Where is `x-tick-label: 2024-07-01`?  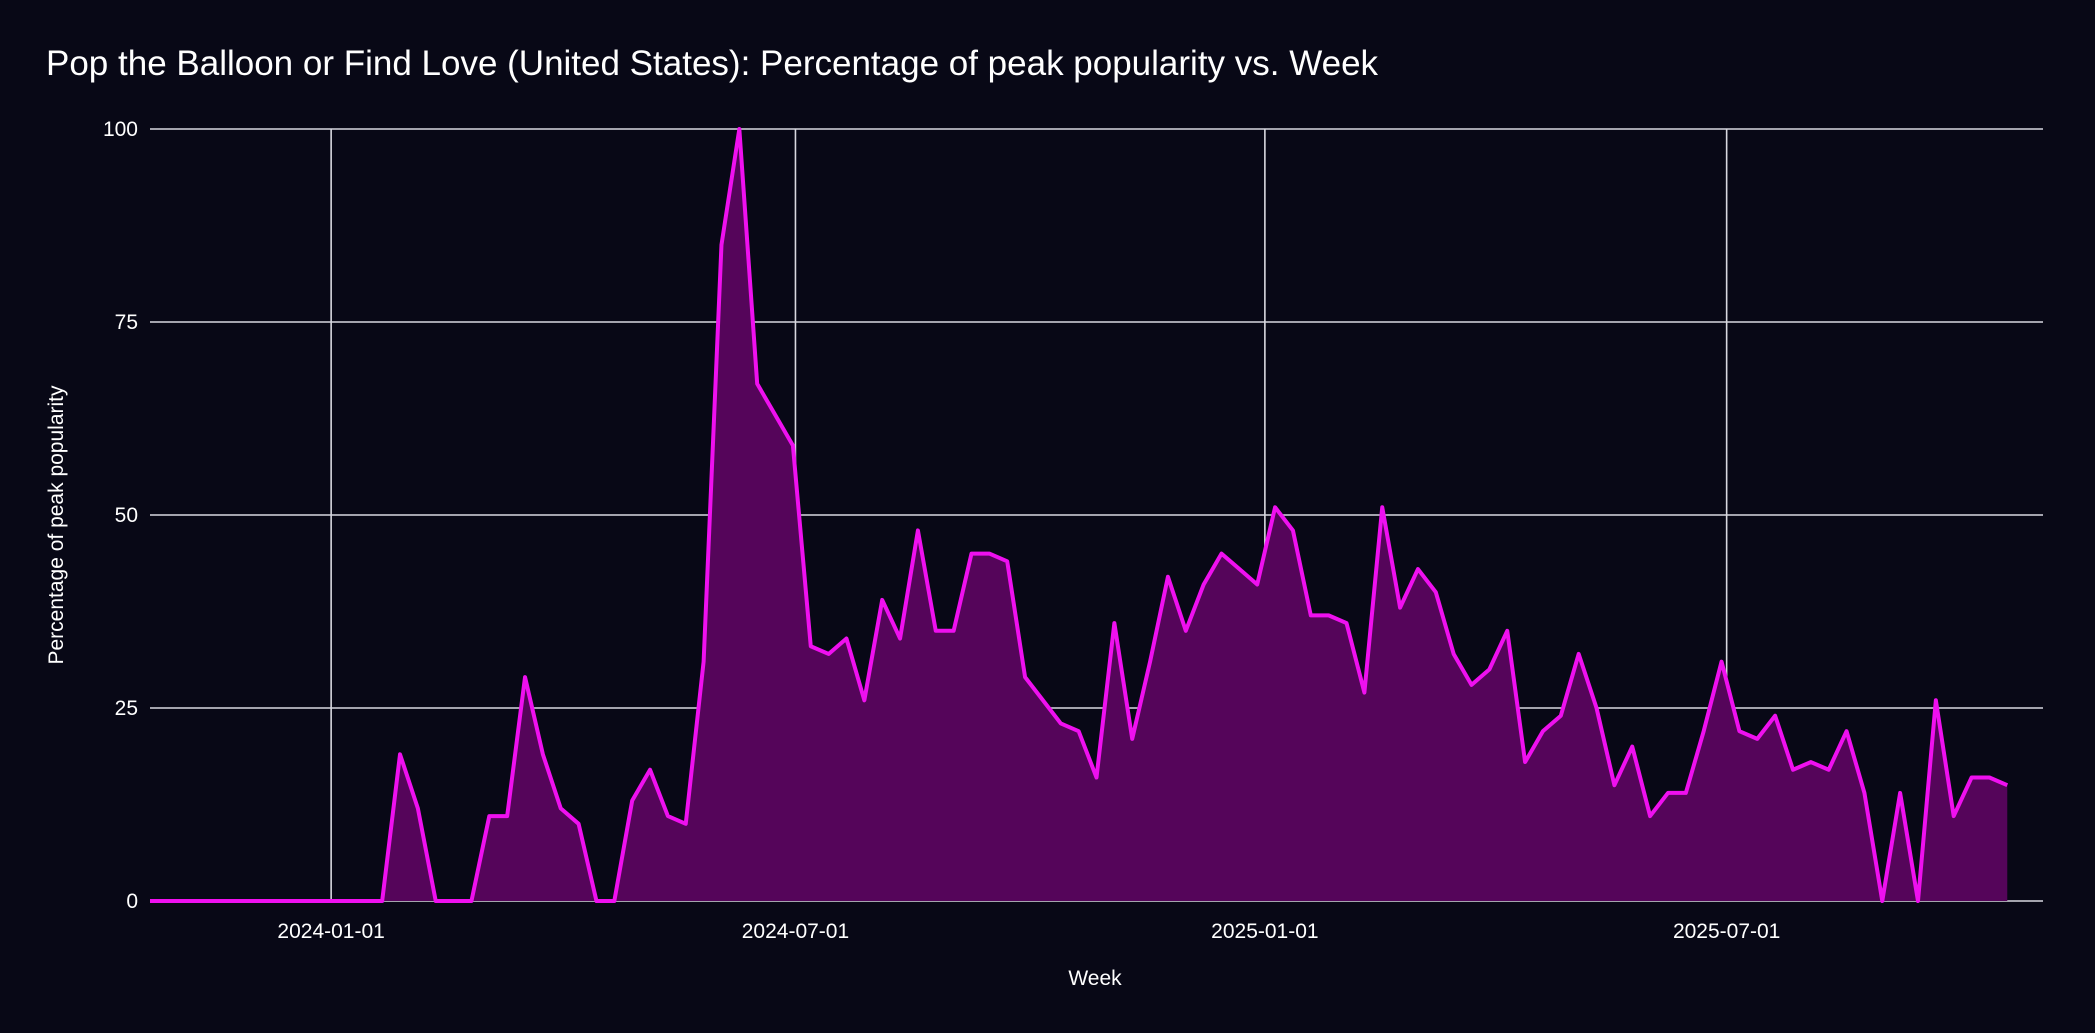 x-tick-label: 2024-07-01 is located at coordinates (795, 931).